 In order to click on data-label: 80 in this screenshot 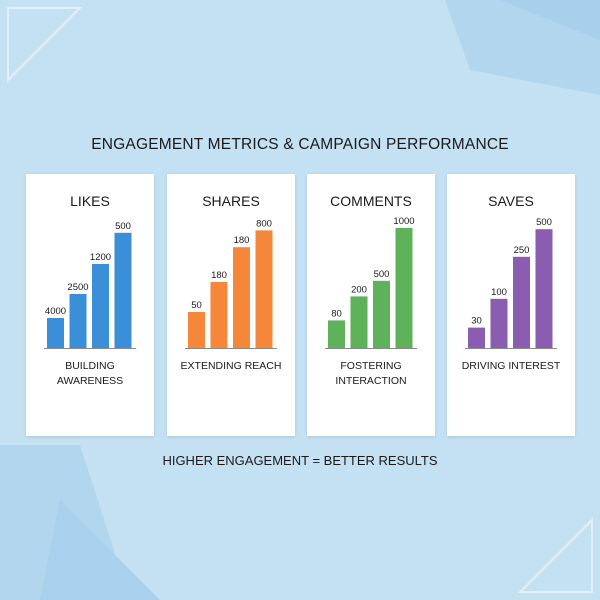, I will do `click(336, 313)`.